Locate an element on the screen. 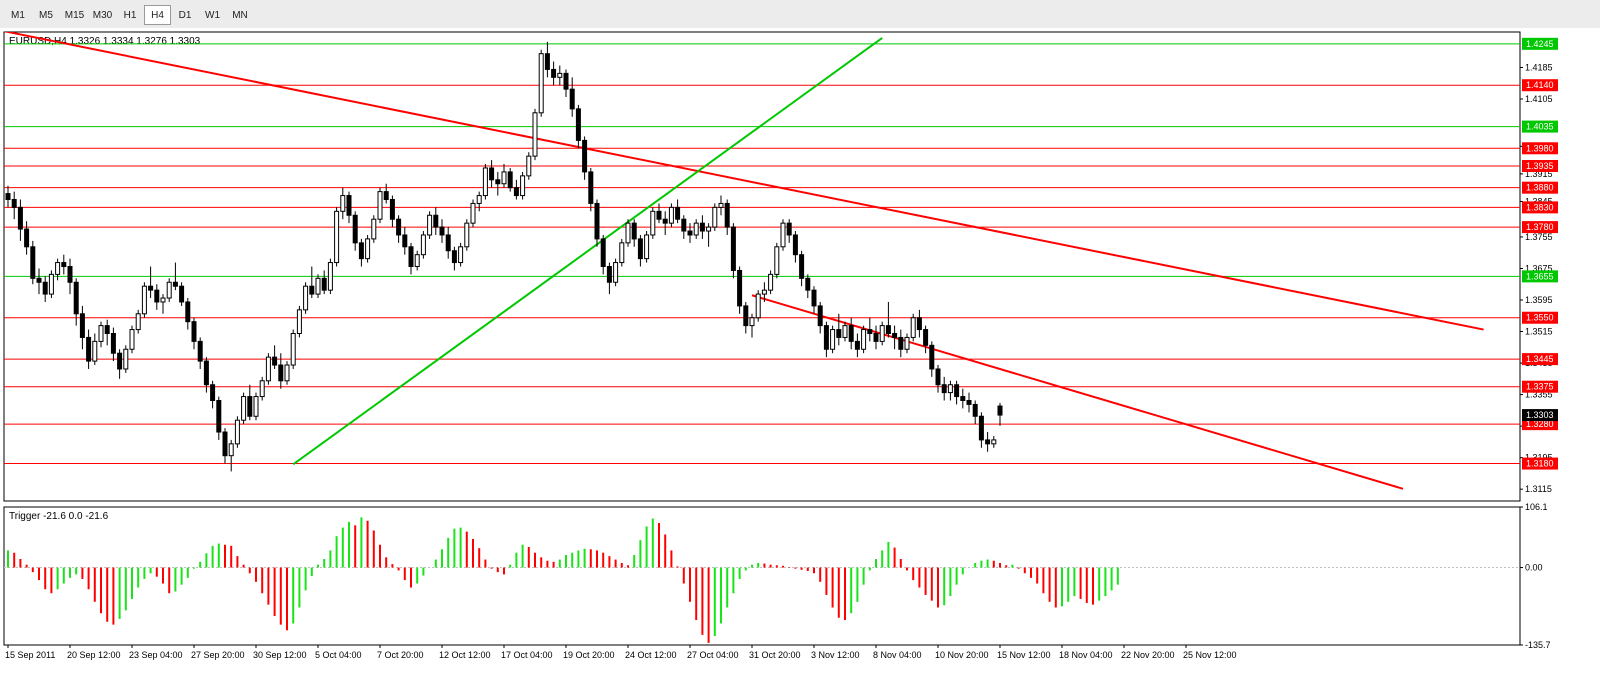 The image size is (1600, 677). timeframe-m15-button: M15 is located at coordinates (74, 15).